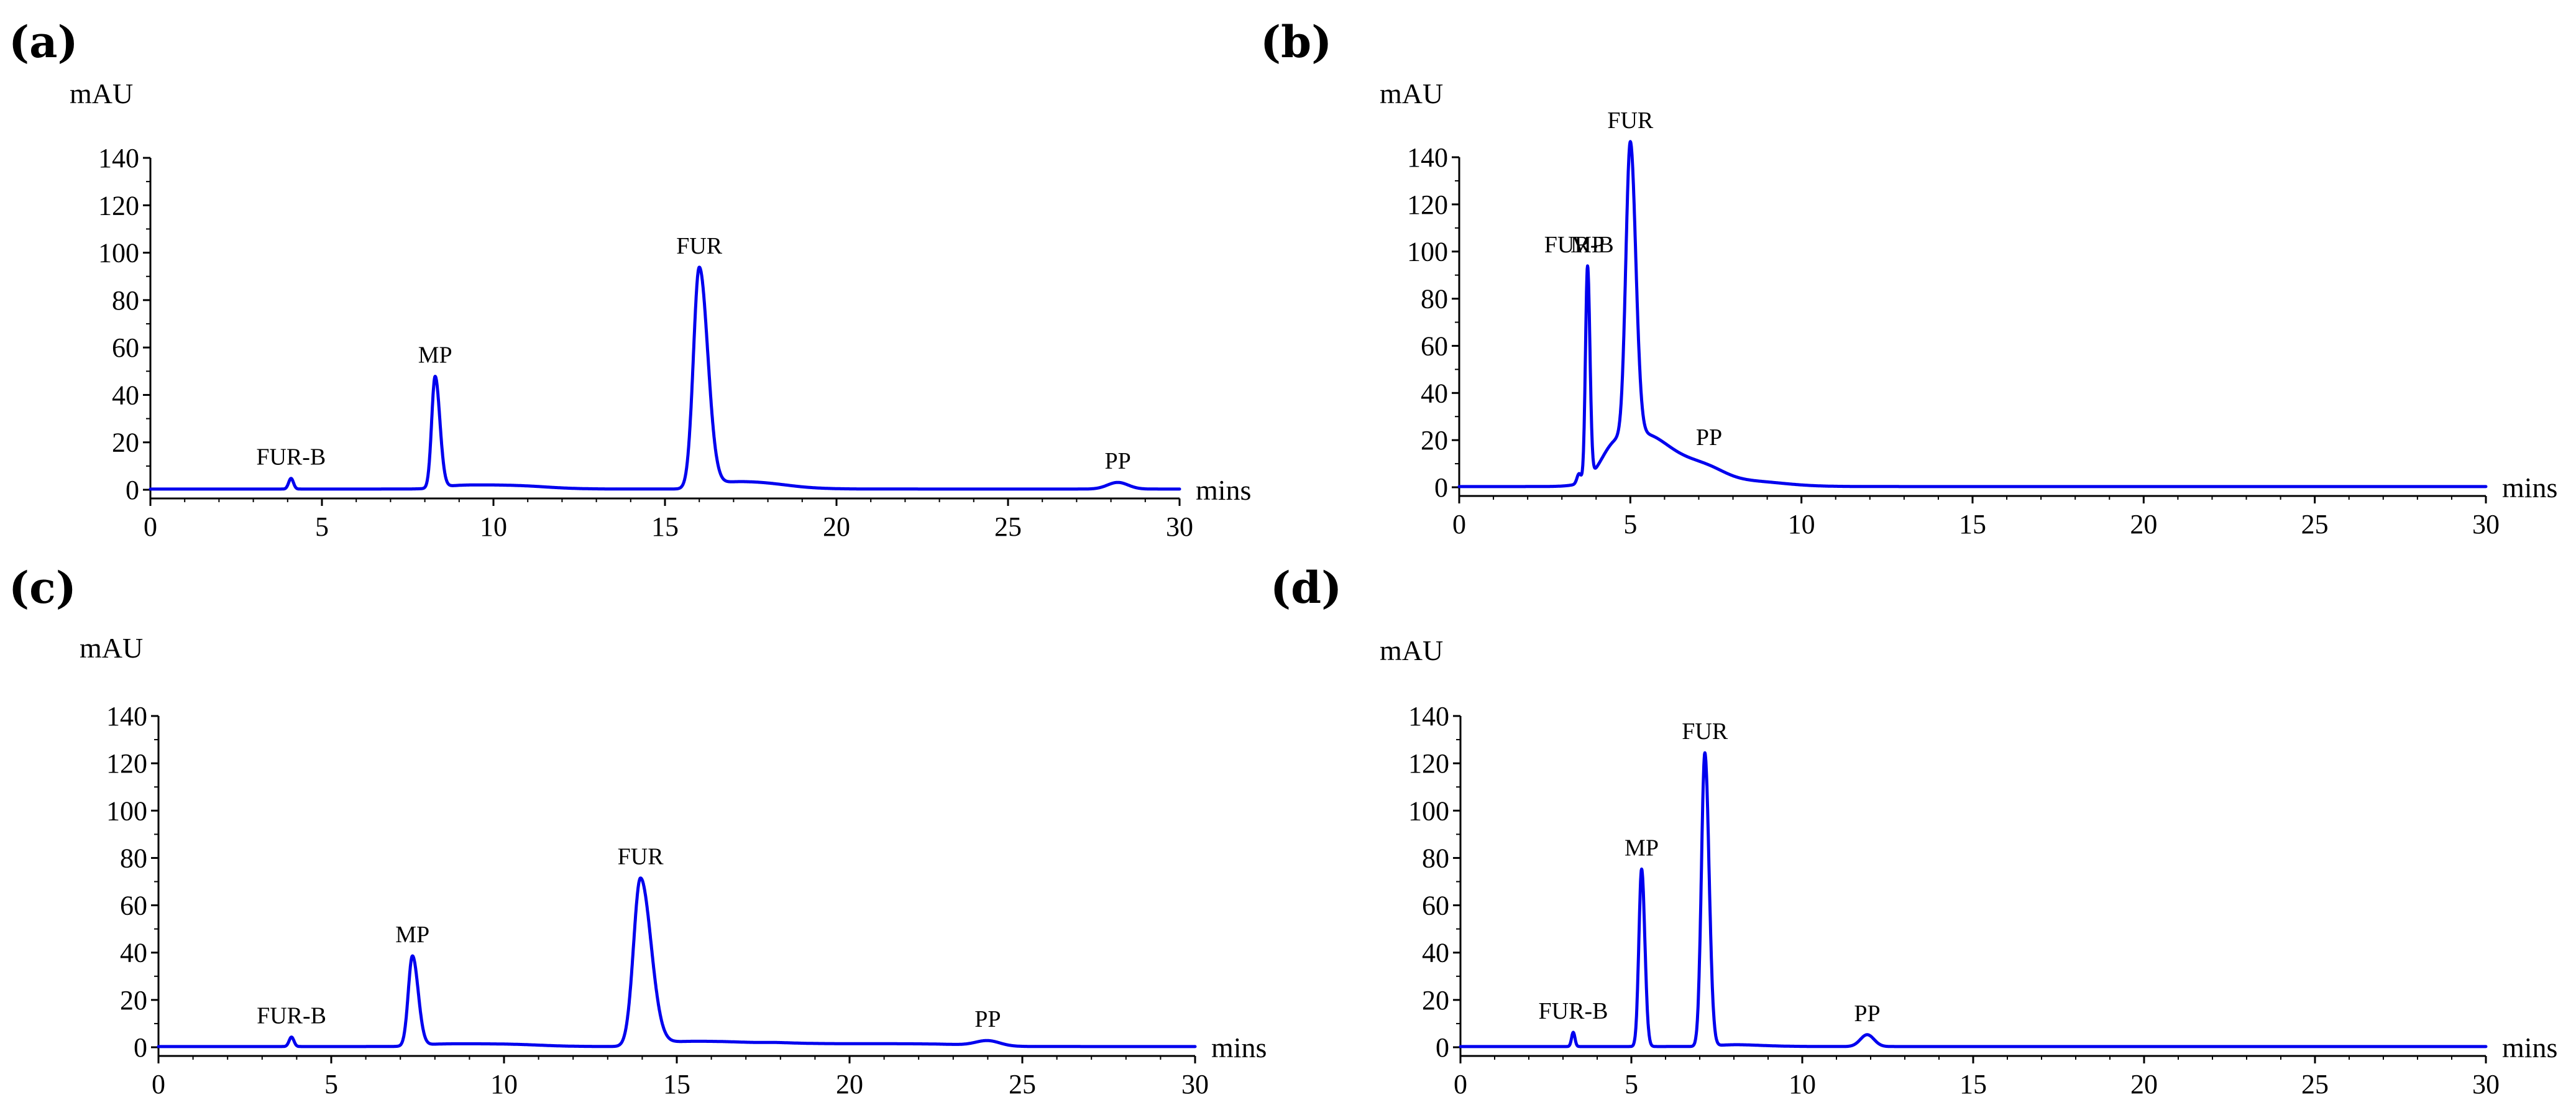 The image size is (2576, 1115). Describe the element at coordinates (1306, 587) in the screenshot. I see `panel-label: (d)` at that location.